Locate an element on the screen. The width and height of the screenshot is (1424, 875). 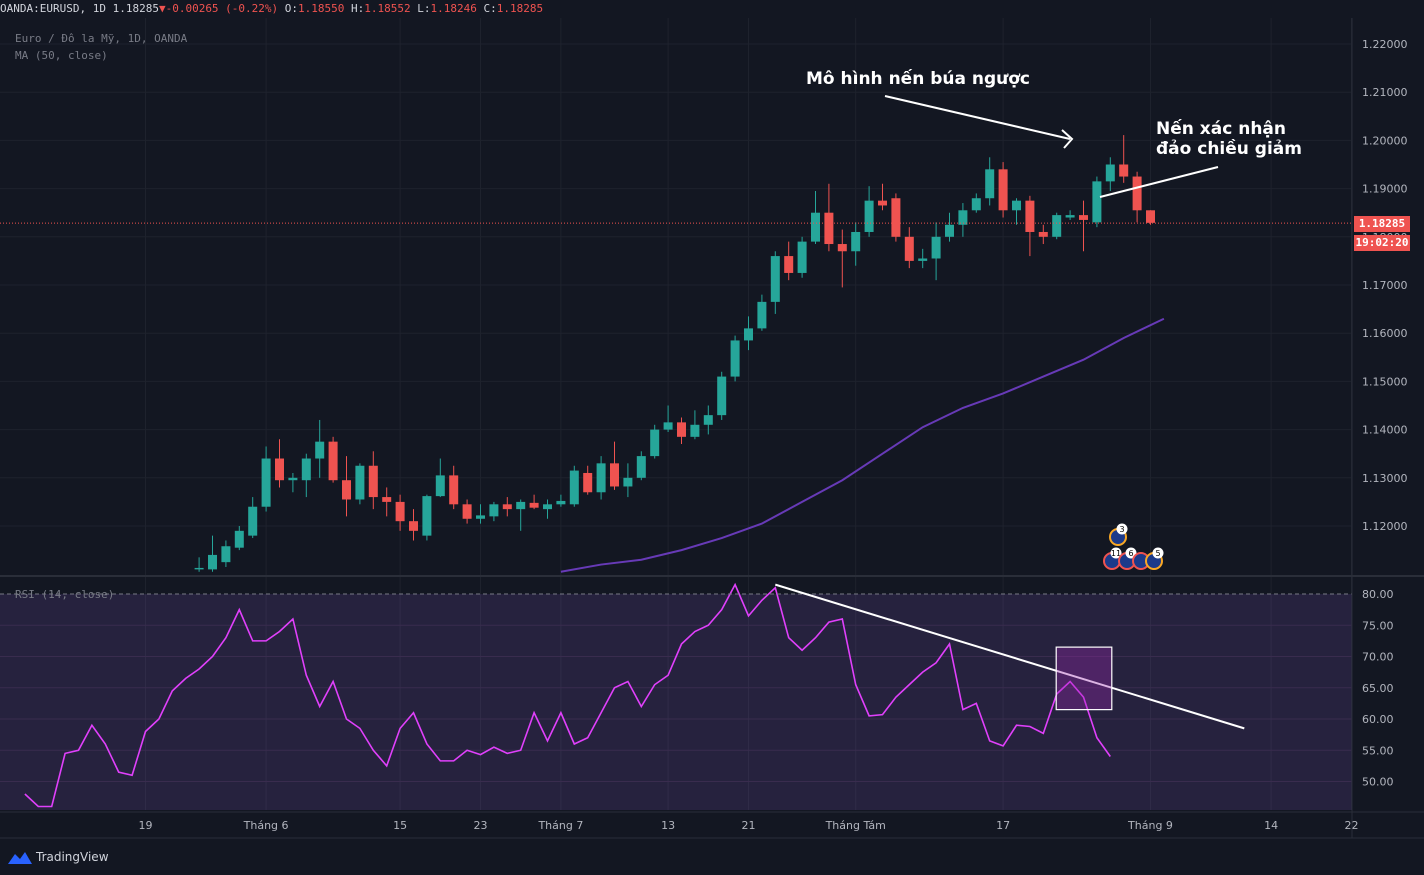
annotation-confirm-1: Nến xác nhận is located at coordinates (1221, 129).